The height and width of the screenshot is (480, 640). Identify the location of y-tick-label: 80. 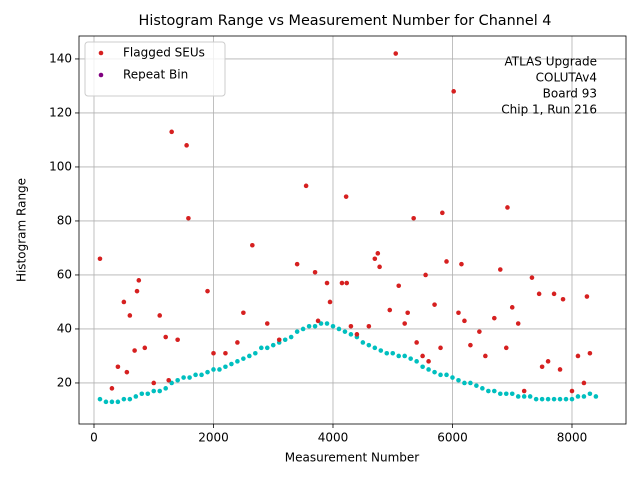
(64, 220).